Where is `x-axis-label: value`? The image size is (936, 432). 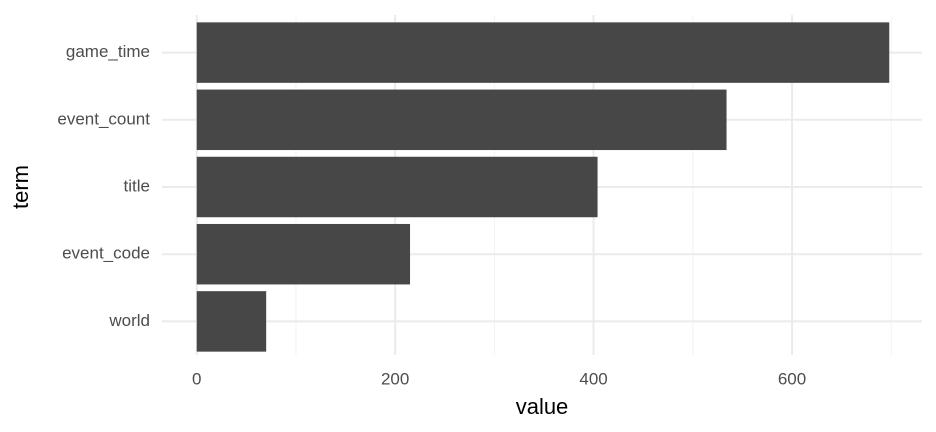
x-axis-label: value is located at coordinates (542, 406).